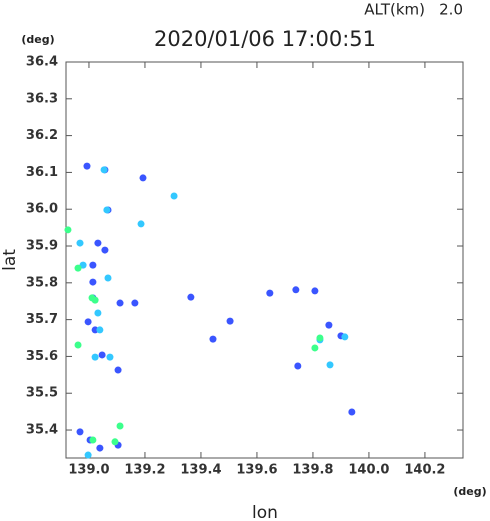 The width and height of the screenshot is (490, 521). What do you see at coordinates (469, 491) in the screenshot?
I see `x-unit: (deg)` at bounding box center [469, 491].